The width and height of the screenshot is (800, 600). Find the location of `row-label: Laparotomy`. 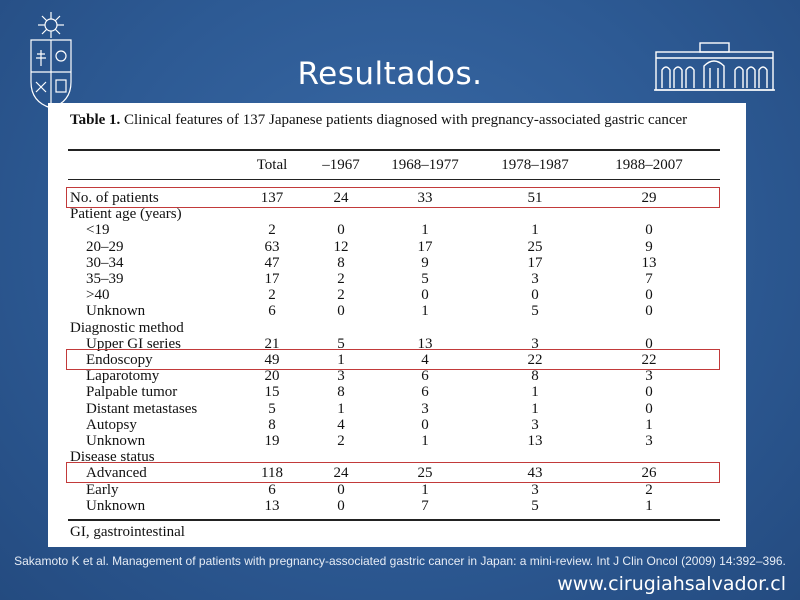

row-label: Laparotomy is located at coordinates (123, 376).